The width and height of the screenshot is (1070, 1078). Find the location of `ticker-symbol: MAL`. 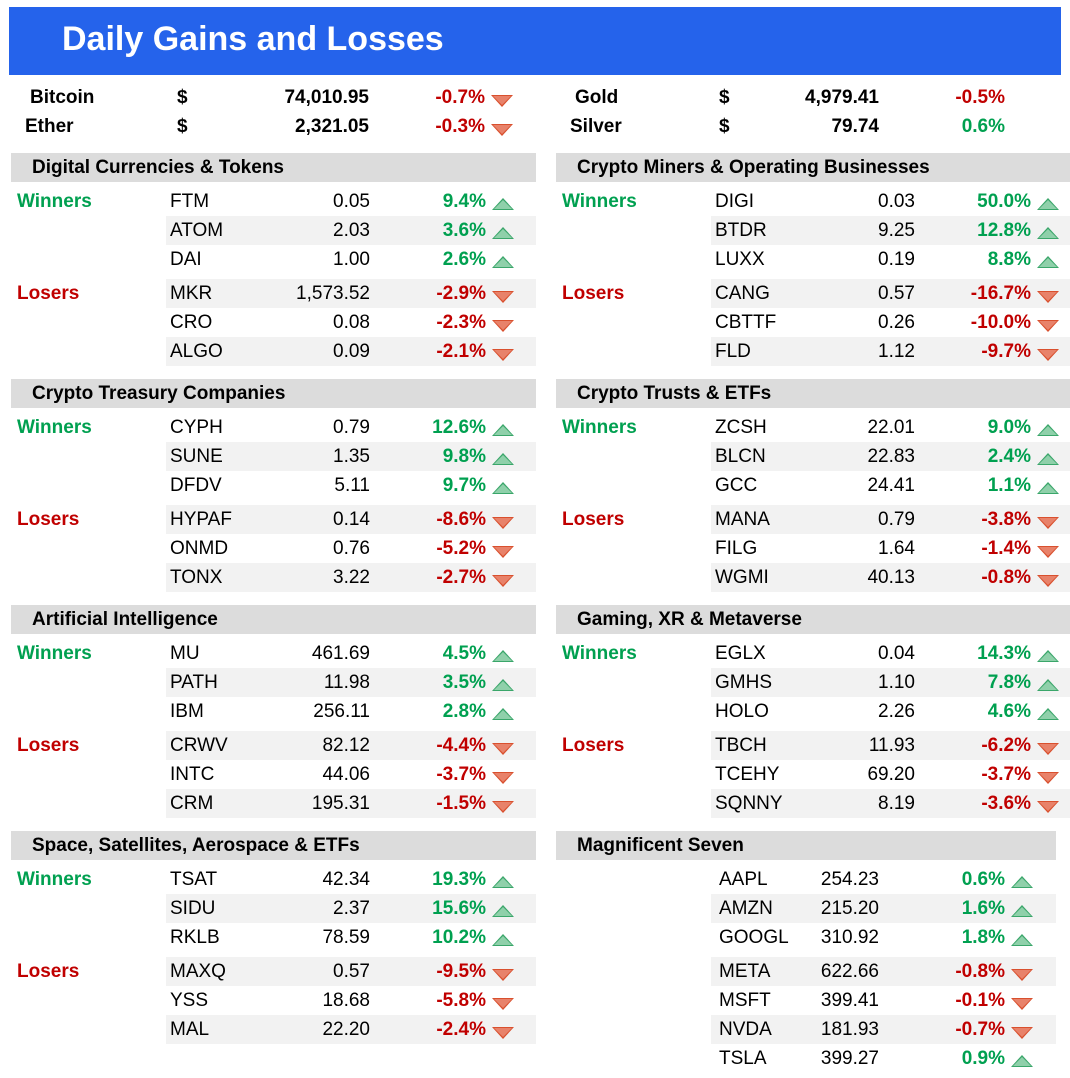

ticker-symbol: MAL is located at coordinates (190, 1029).